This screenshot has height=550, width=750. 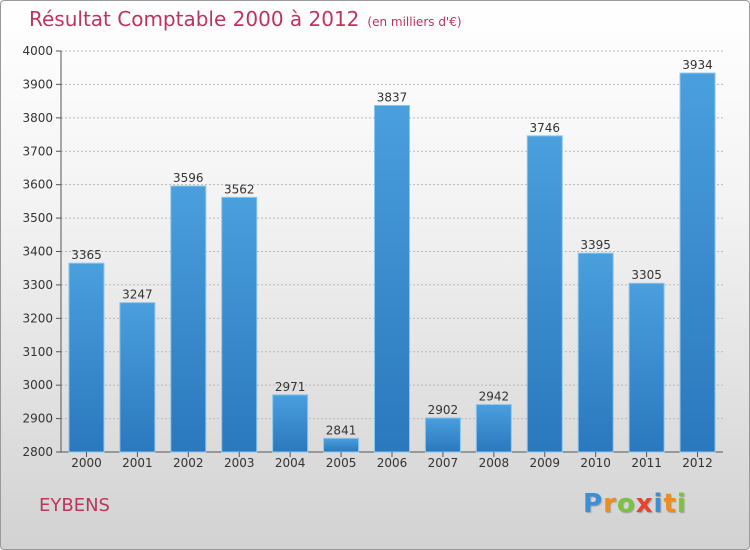 I want to click on x-tick-label: 2004, so click(x=290, y=463).